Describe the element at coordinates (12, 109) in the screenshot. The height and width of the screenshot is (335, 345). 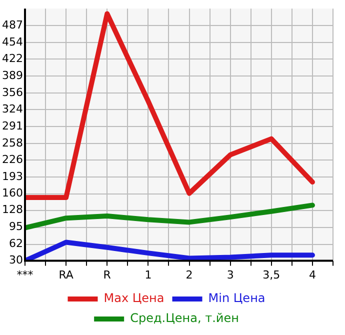
I see `y-tick-label: 324` at that location.